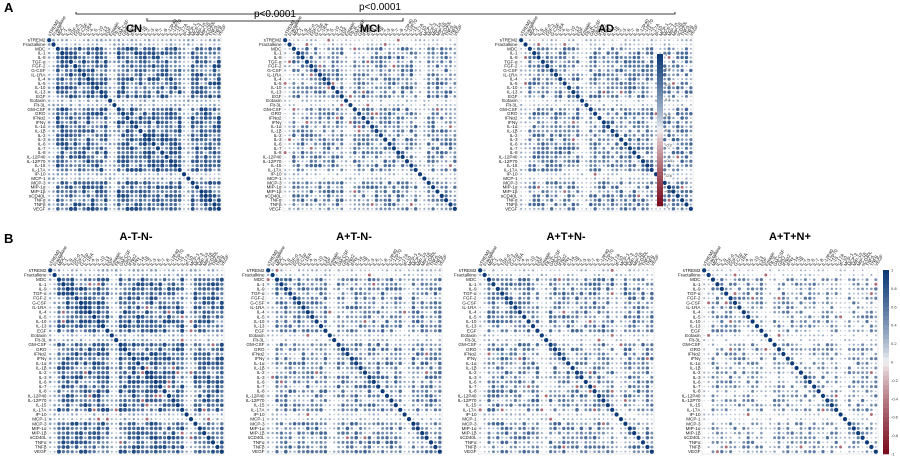 Image resolution: width=900 pixels, height=456 pixels. What do you see at coordinates (39, 118) in the screenshot?
I see `row-label: IFNα2` at bounding box center [39, 118].